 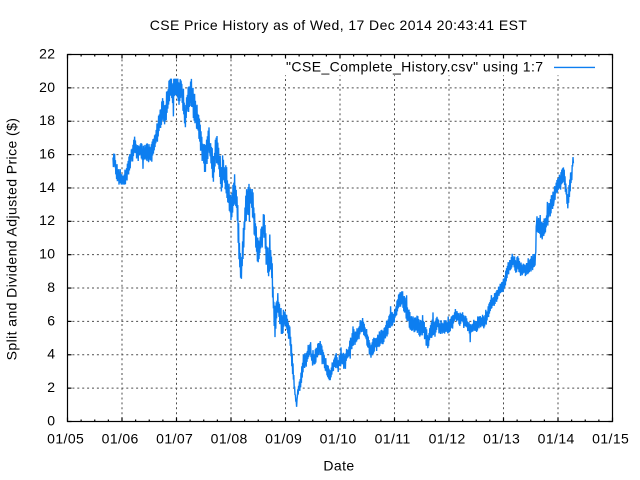 I want to click on svg-text: 12, so click(x=47, y=220).